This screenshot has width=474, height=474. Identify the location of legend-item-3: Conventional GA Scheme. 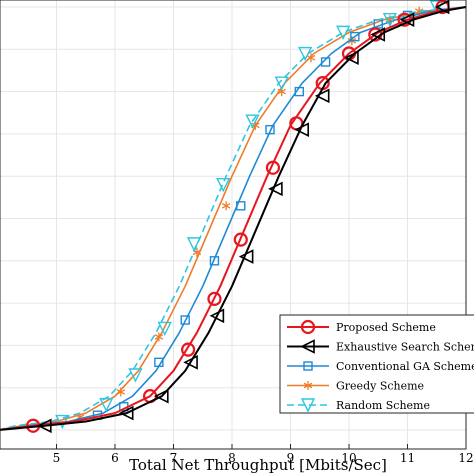
(380, 366).